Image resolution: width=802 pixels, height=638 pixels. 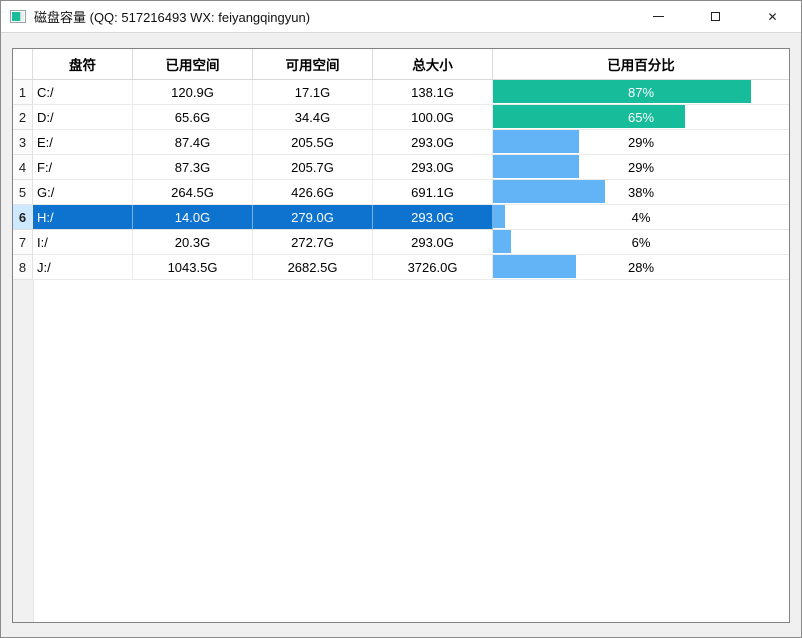 I want to click on header-used-percent: 已用百分比, so click(x=641, y=65).